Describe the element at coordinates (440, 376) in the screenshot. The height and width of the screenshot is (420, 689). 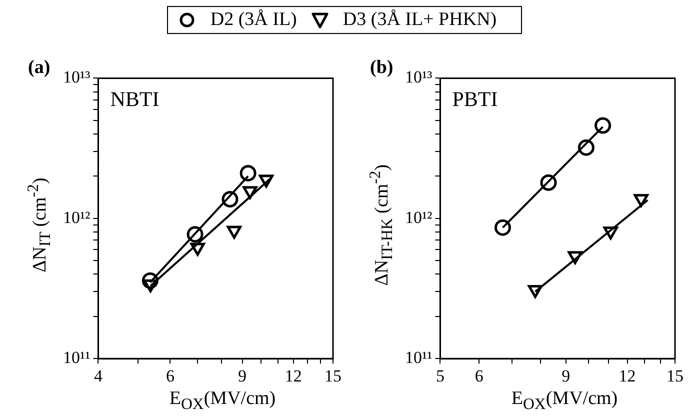
I see `x-tick-label: 5` at that location.